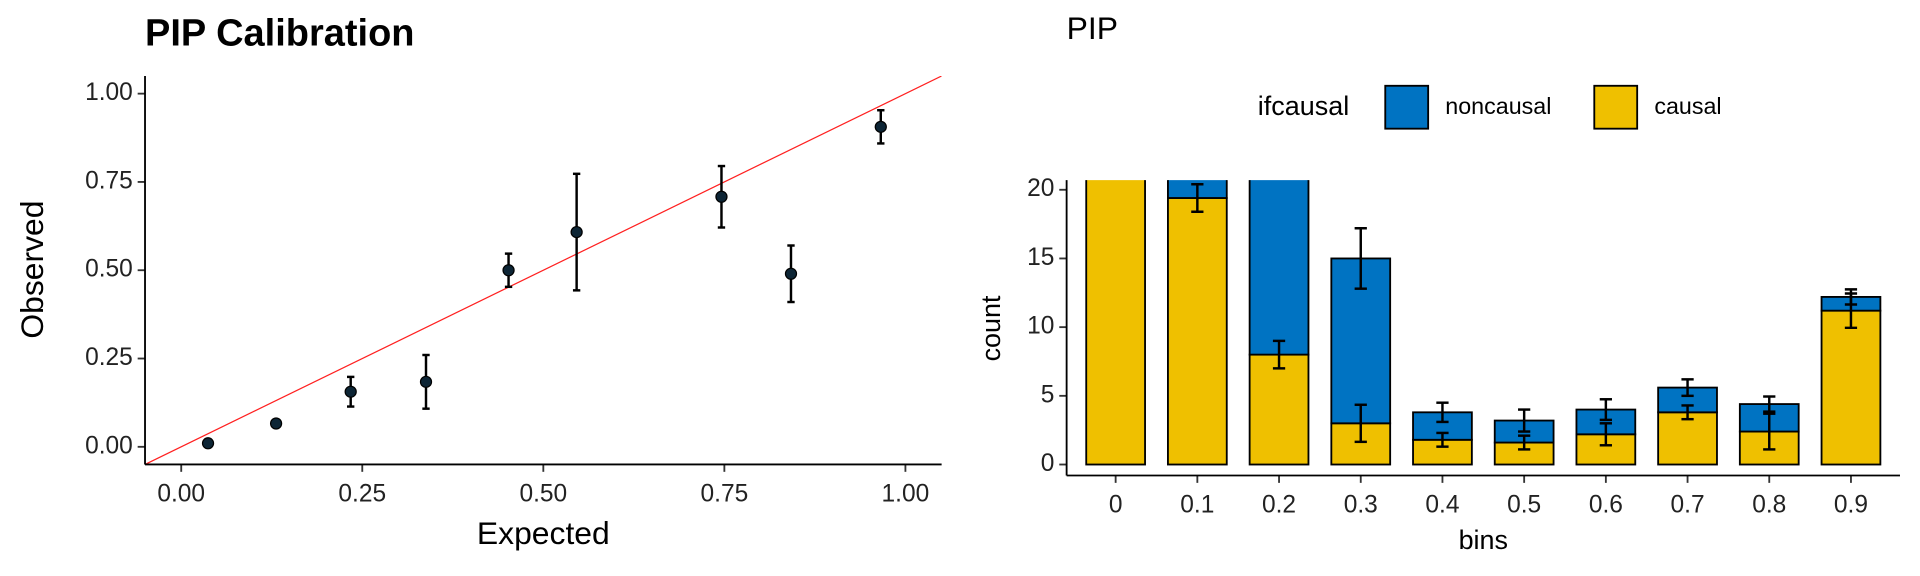  What do you see at coordinates (543, 494) in the screenshot?
I see `x-tick-label: 0.50` at bounding box center [543, 494].